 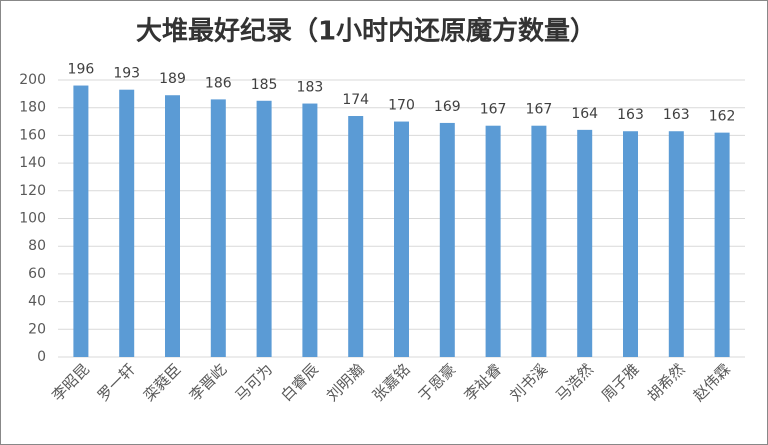 I want to click on value-label: 162, so click(x=722, y=117).